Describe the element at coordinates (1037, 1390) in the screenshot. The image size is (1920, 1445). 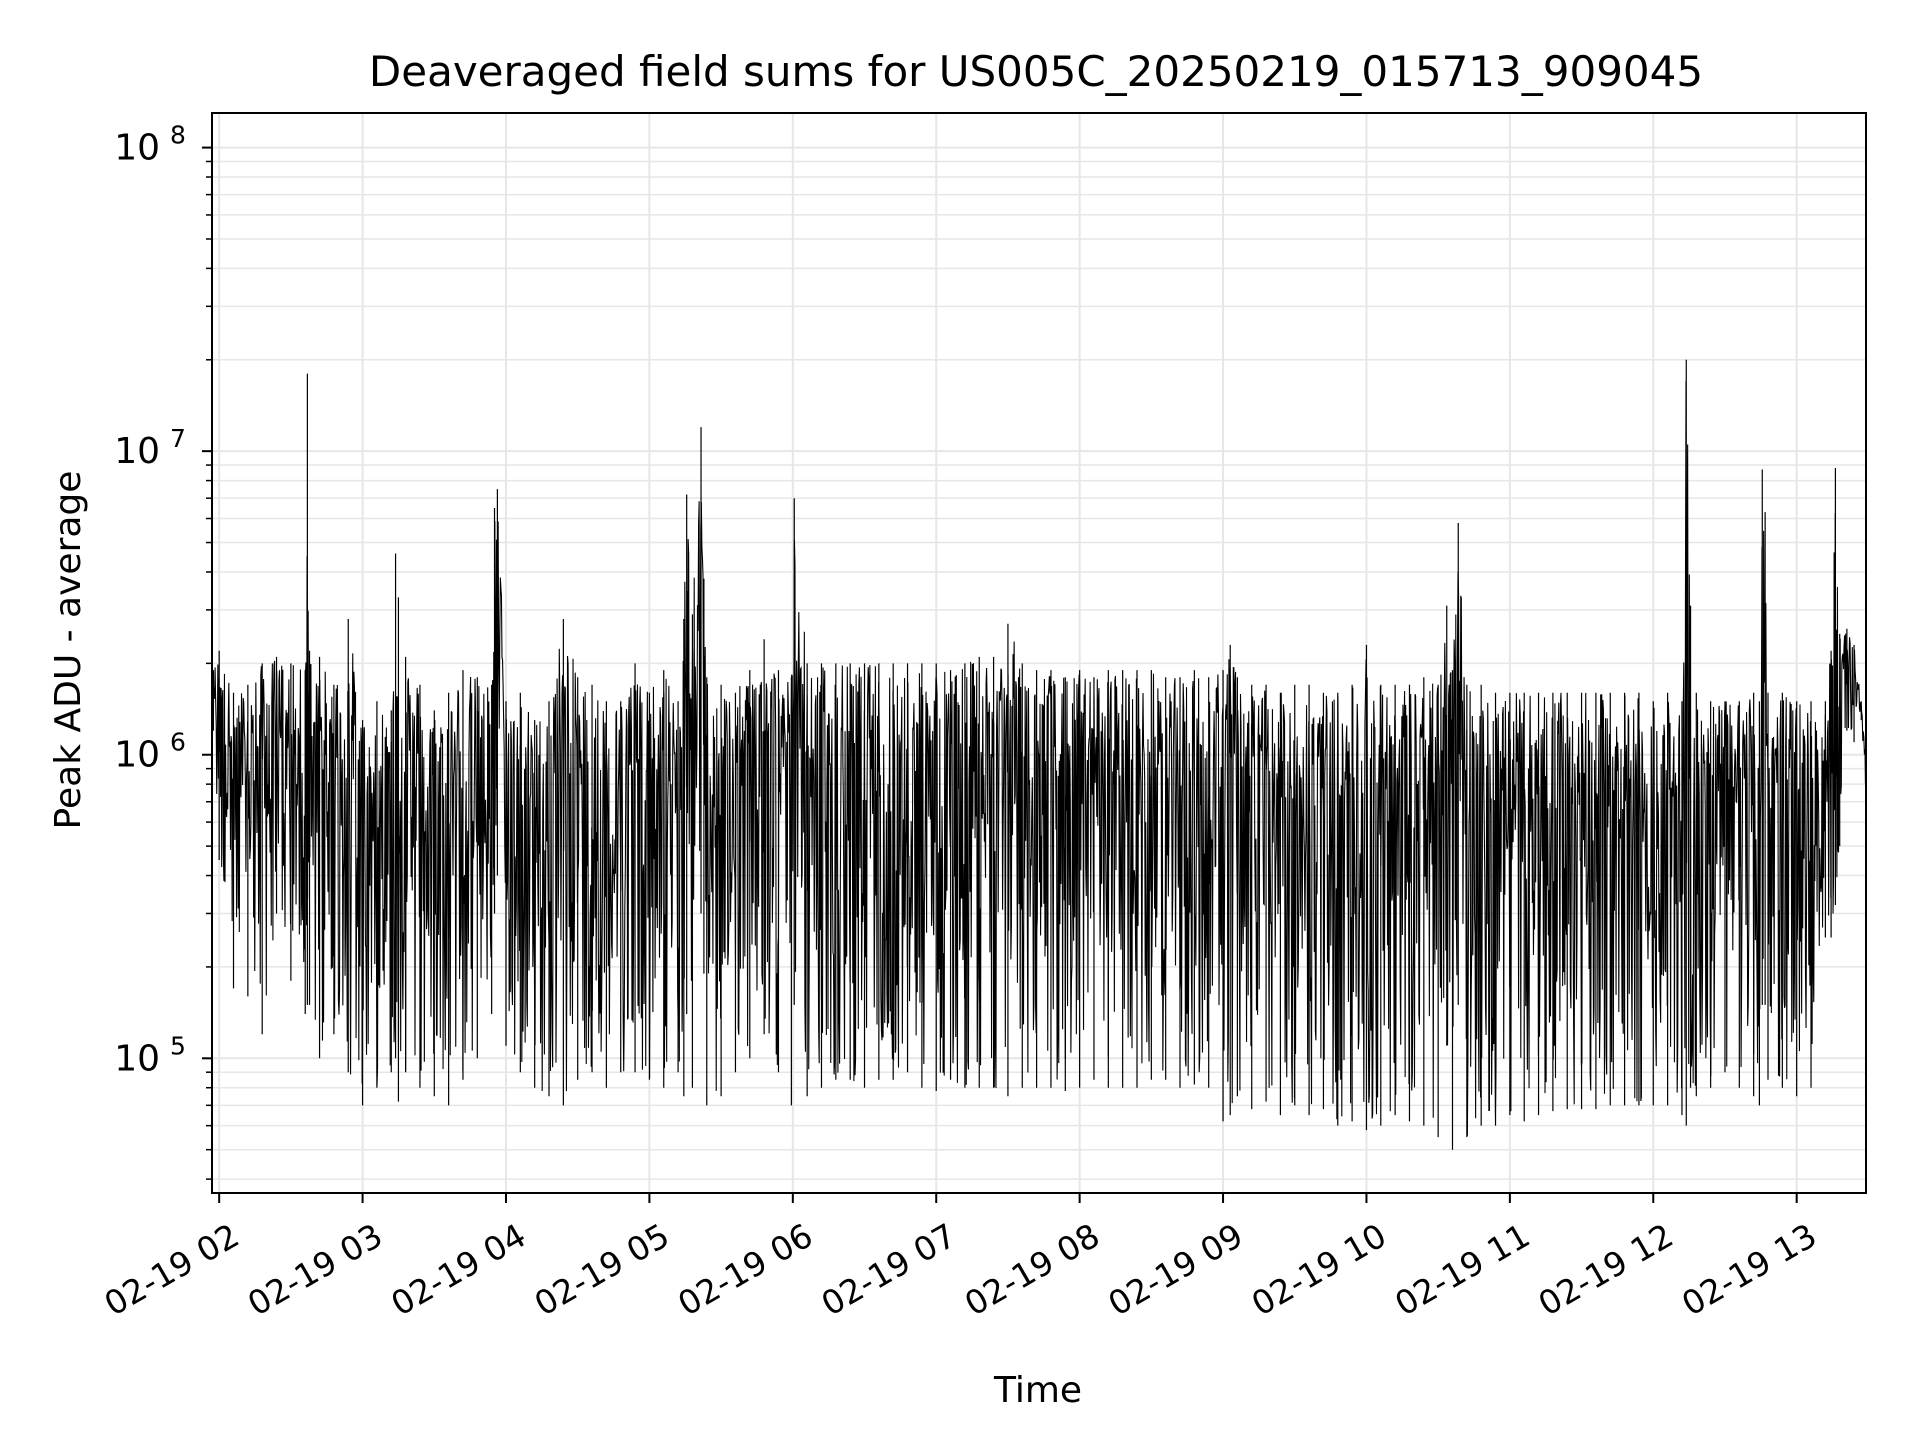
I see `x-axis-label: Time` at that location.